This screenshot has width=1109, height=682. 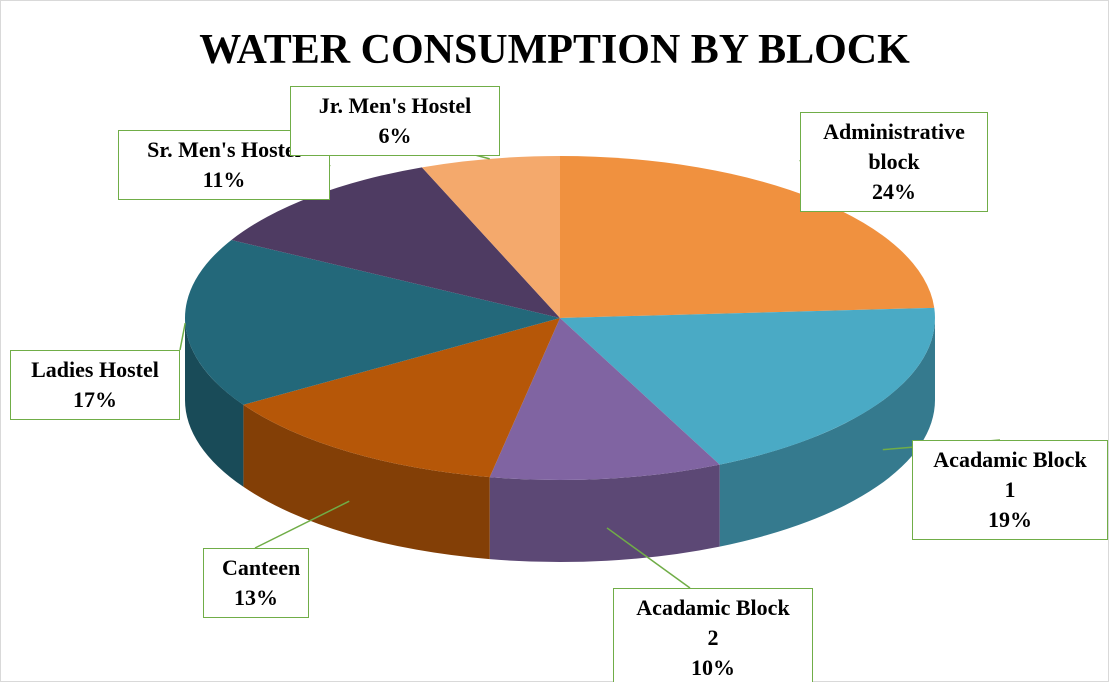 What do you see at coordinates (256, 597) in the screenshot?
I see `data-label-value: 13%` at bounding box center [256, 597].